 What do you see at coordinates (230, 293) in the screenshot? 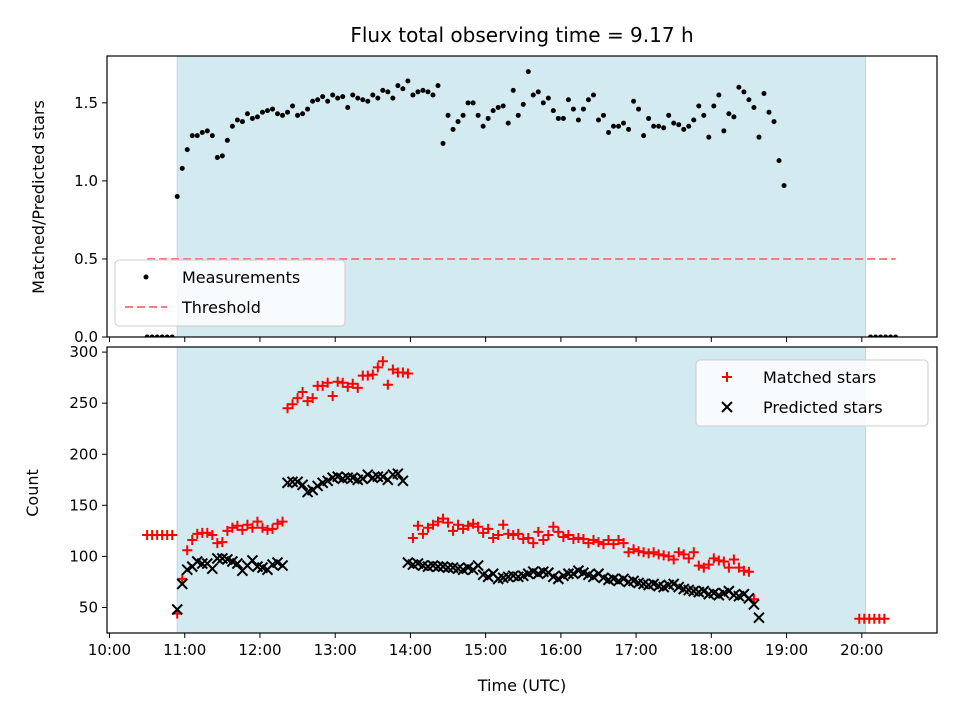
I see `legend: Measurements Threshold` at bounding box center [230, 293].